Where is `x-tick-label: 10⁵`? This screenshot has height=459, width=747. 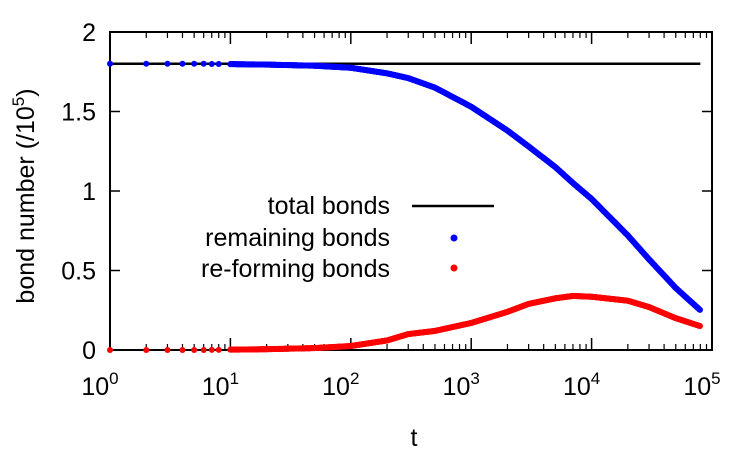 x-tick-label: 10⁵ is located at coordinates (701, 385).